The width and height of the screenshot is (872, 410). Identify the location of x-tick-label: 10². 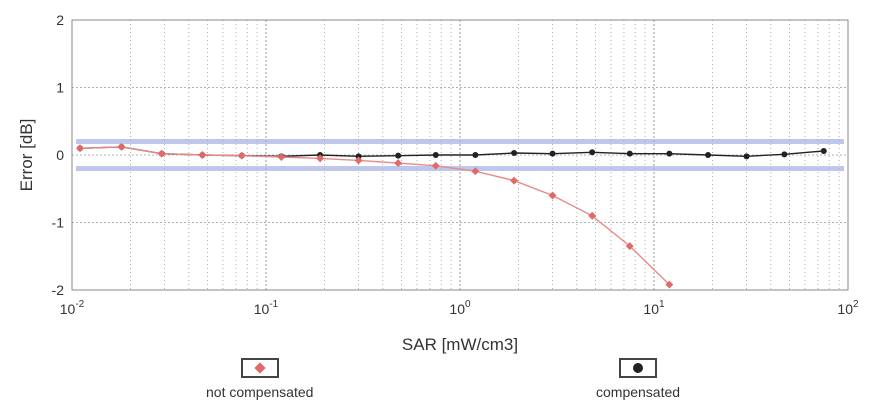
(848, 308).